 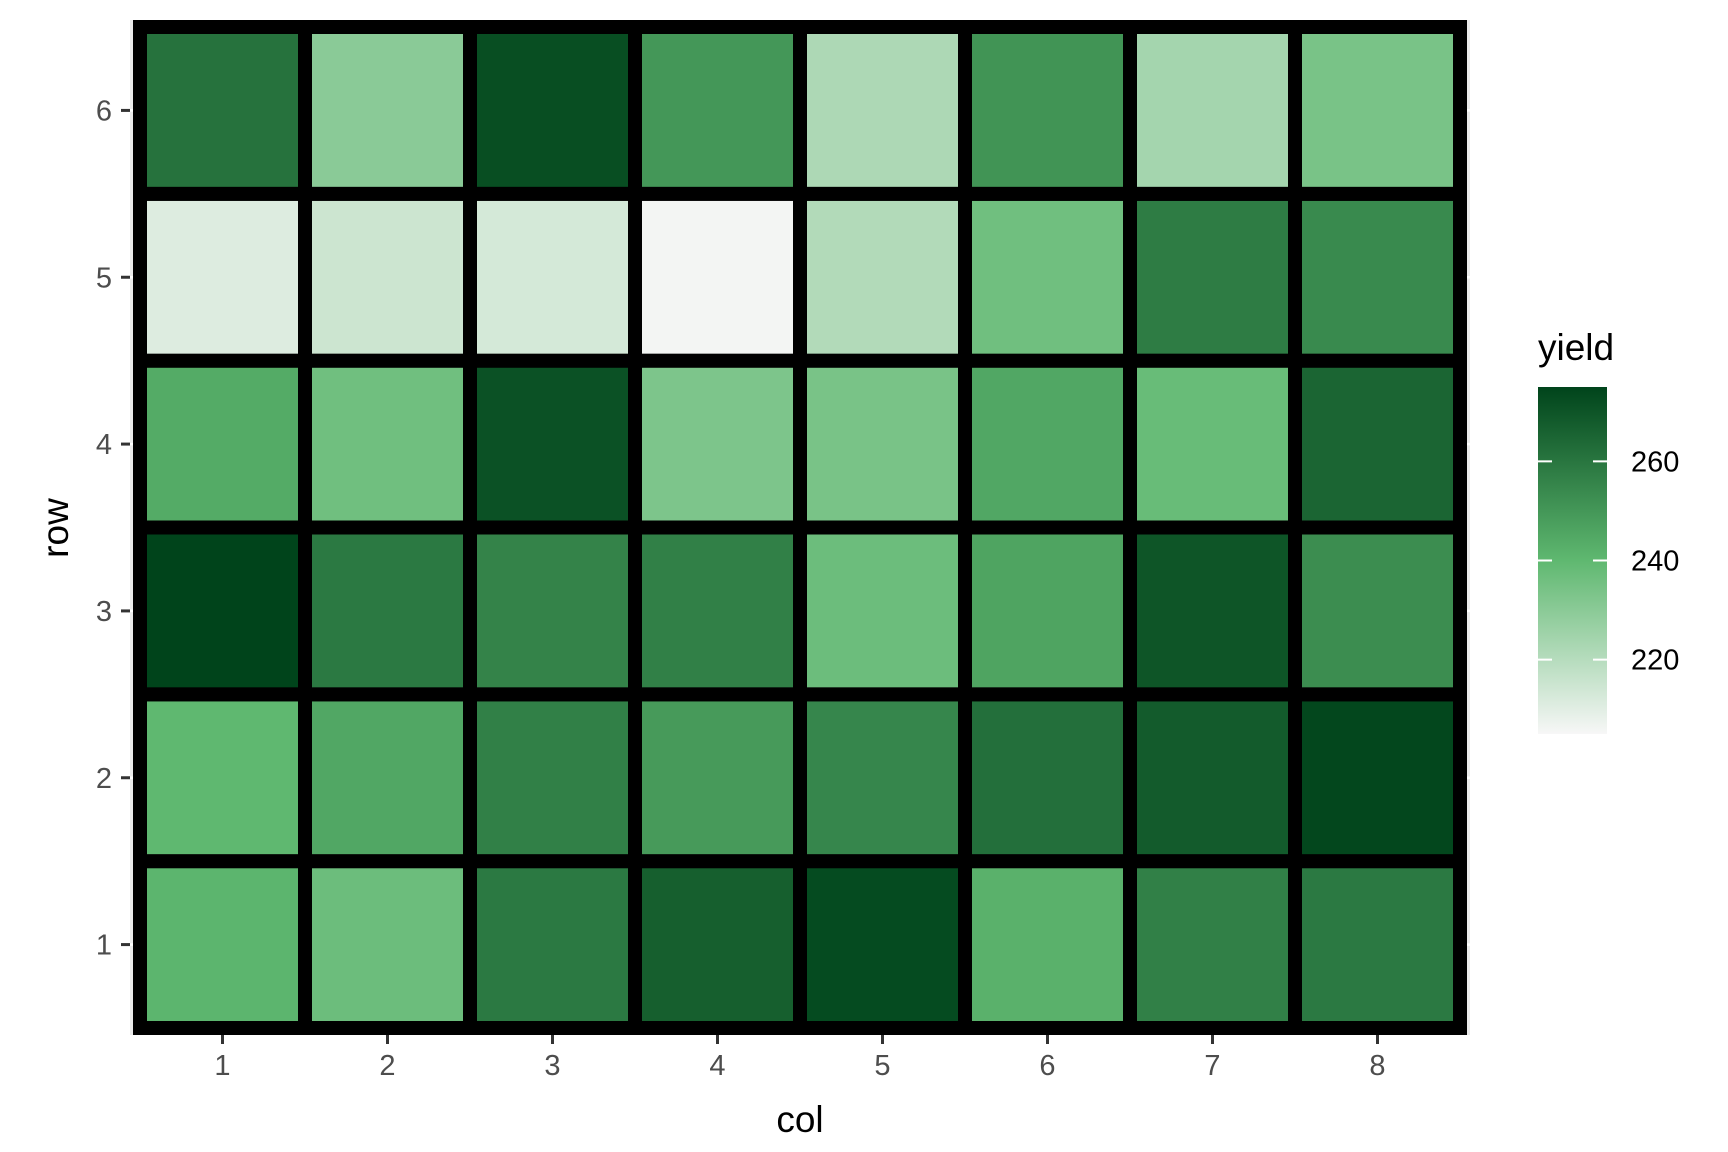 What do you see at coordinates (222, 1066) in the screenshot?
I see `x-tick-label: 1` at bounding box center [222, 1066].